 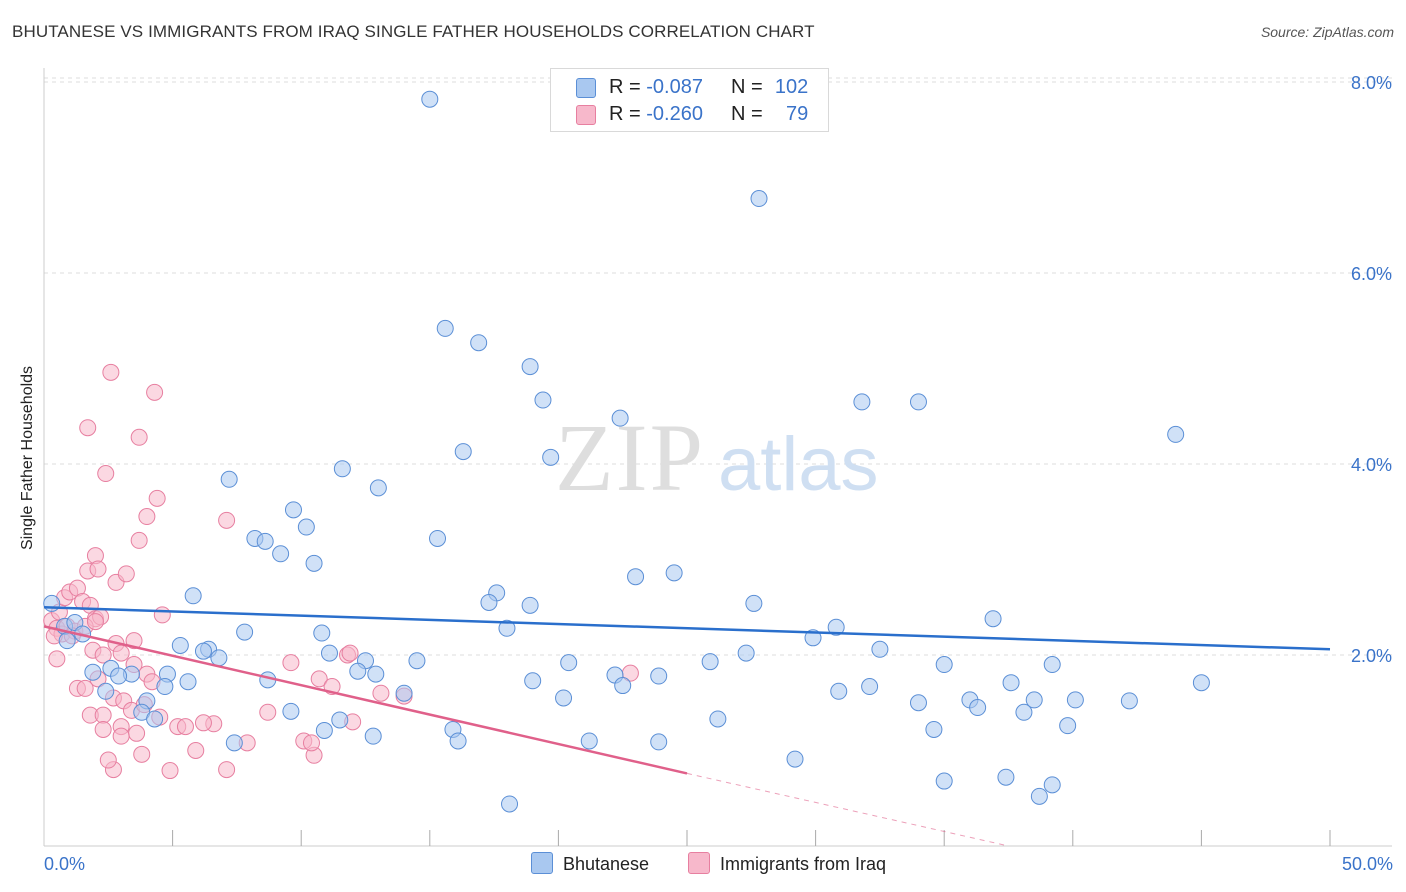 I want to click on iraq-trend-line, so click(x=365, y=700).